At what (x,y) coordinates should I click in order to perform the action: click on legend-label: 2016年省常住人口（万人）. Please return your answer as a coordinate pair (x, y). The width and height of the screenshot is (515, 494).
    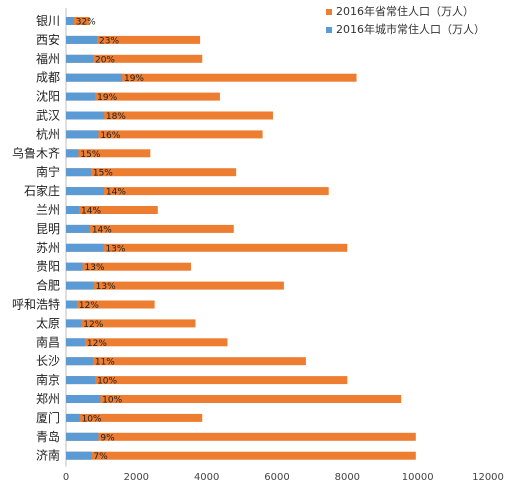
    Looking at the image, I should click on (405, 11).